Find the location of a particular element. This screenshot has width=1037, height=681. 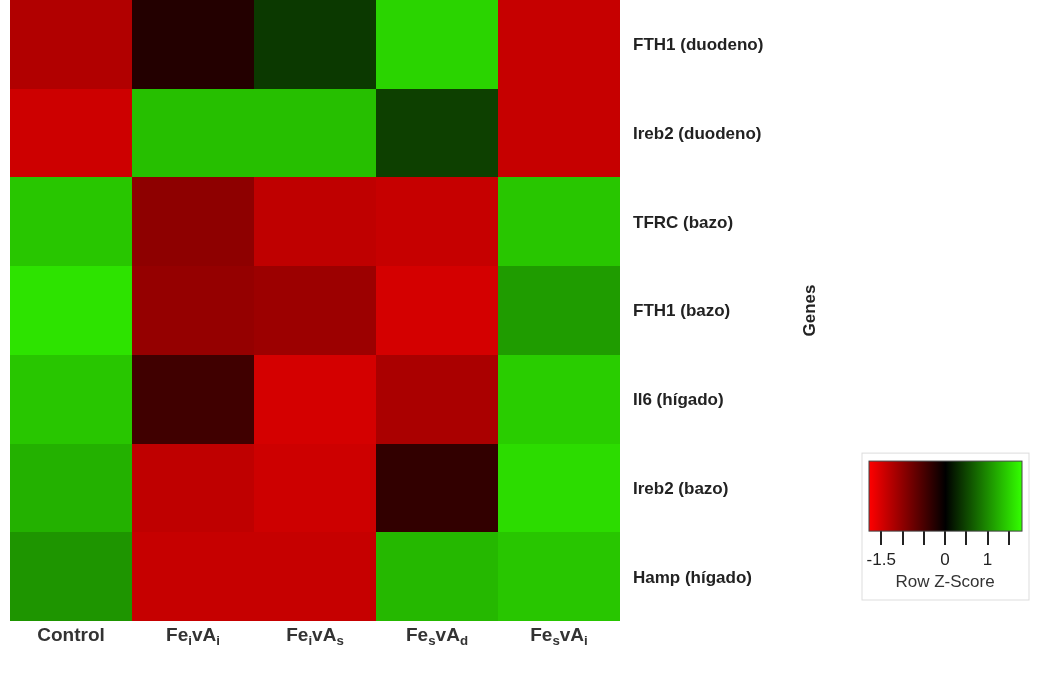

y-tick-label: TFRC (bazo) is located at coordinates (683, 222).